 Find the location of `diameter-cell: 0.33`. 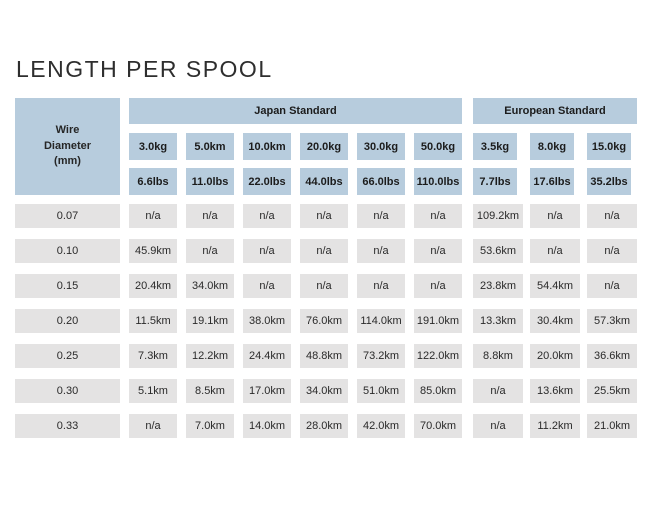

diameter-cell: 0.33 is located at coordinates (67, 426).